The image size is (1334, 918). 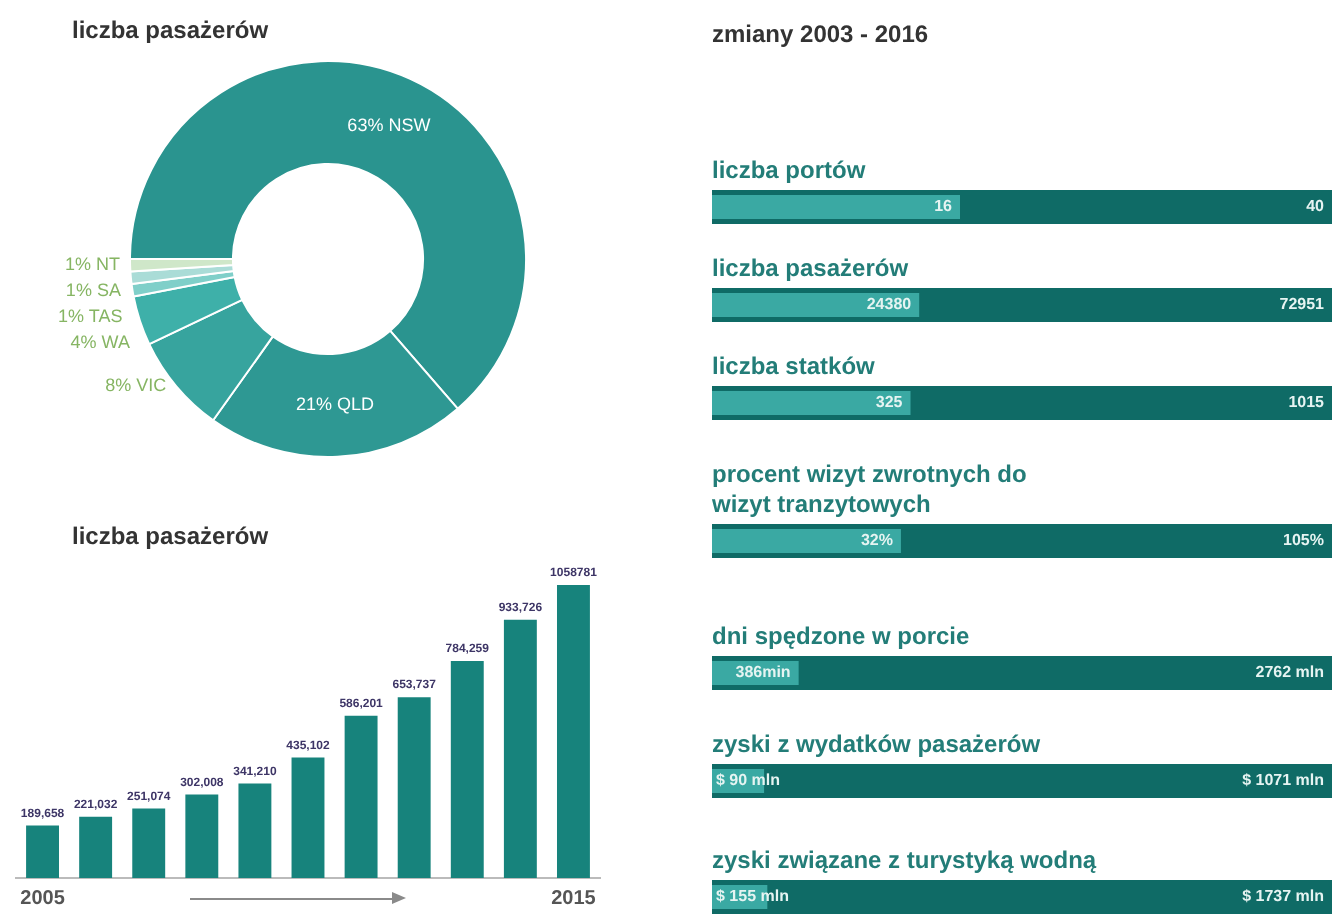 What do you see at coordinates (43, 898) in the screenshot?
I see `x-tick-label: 2005` at bounding box center [43, 898].